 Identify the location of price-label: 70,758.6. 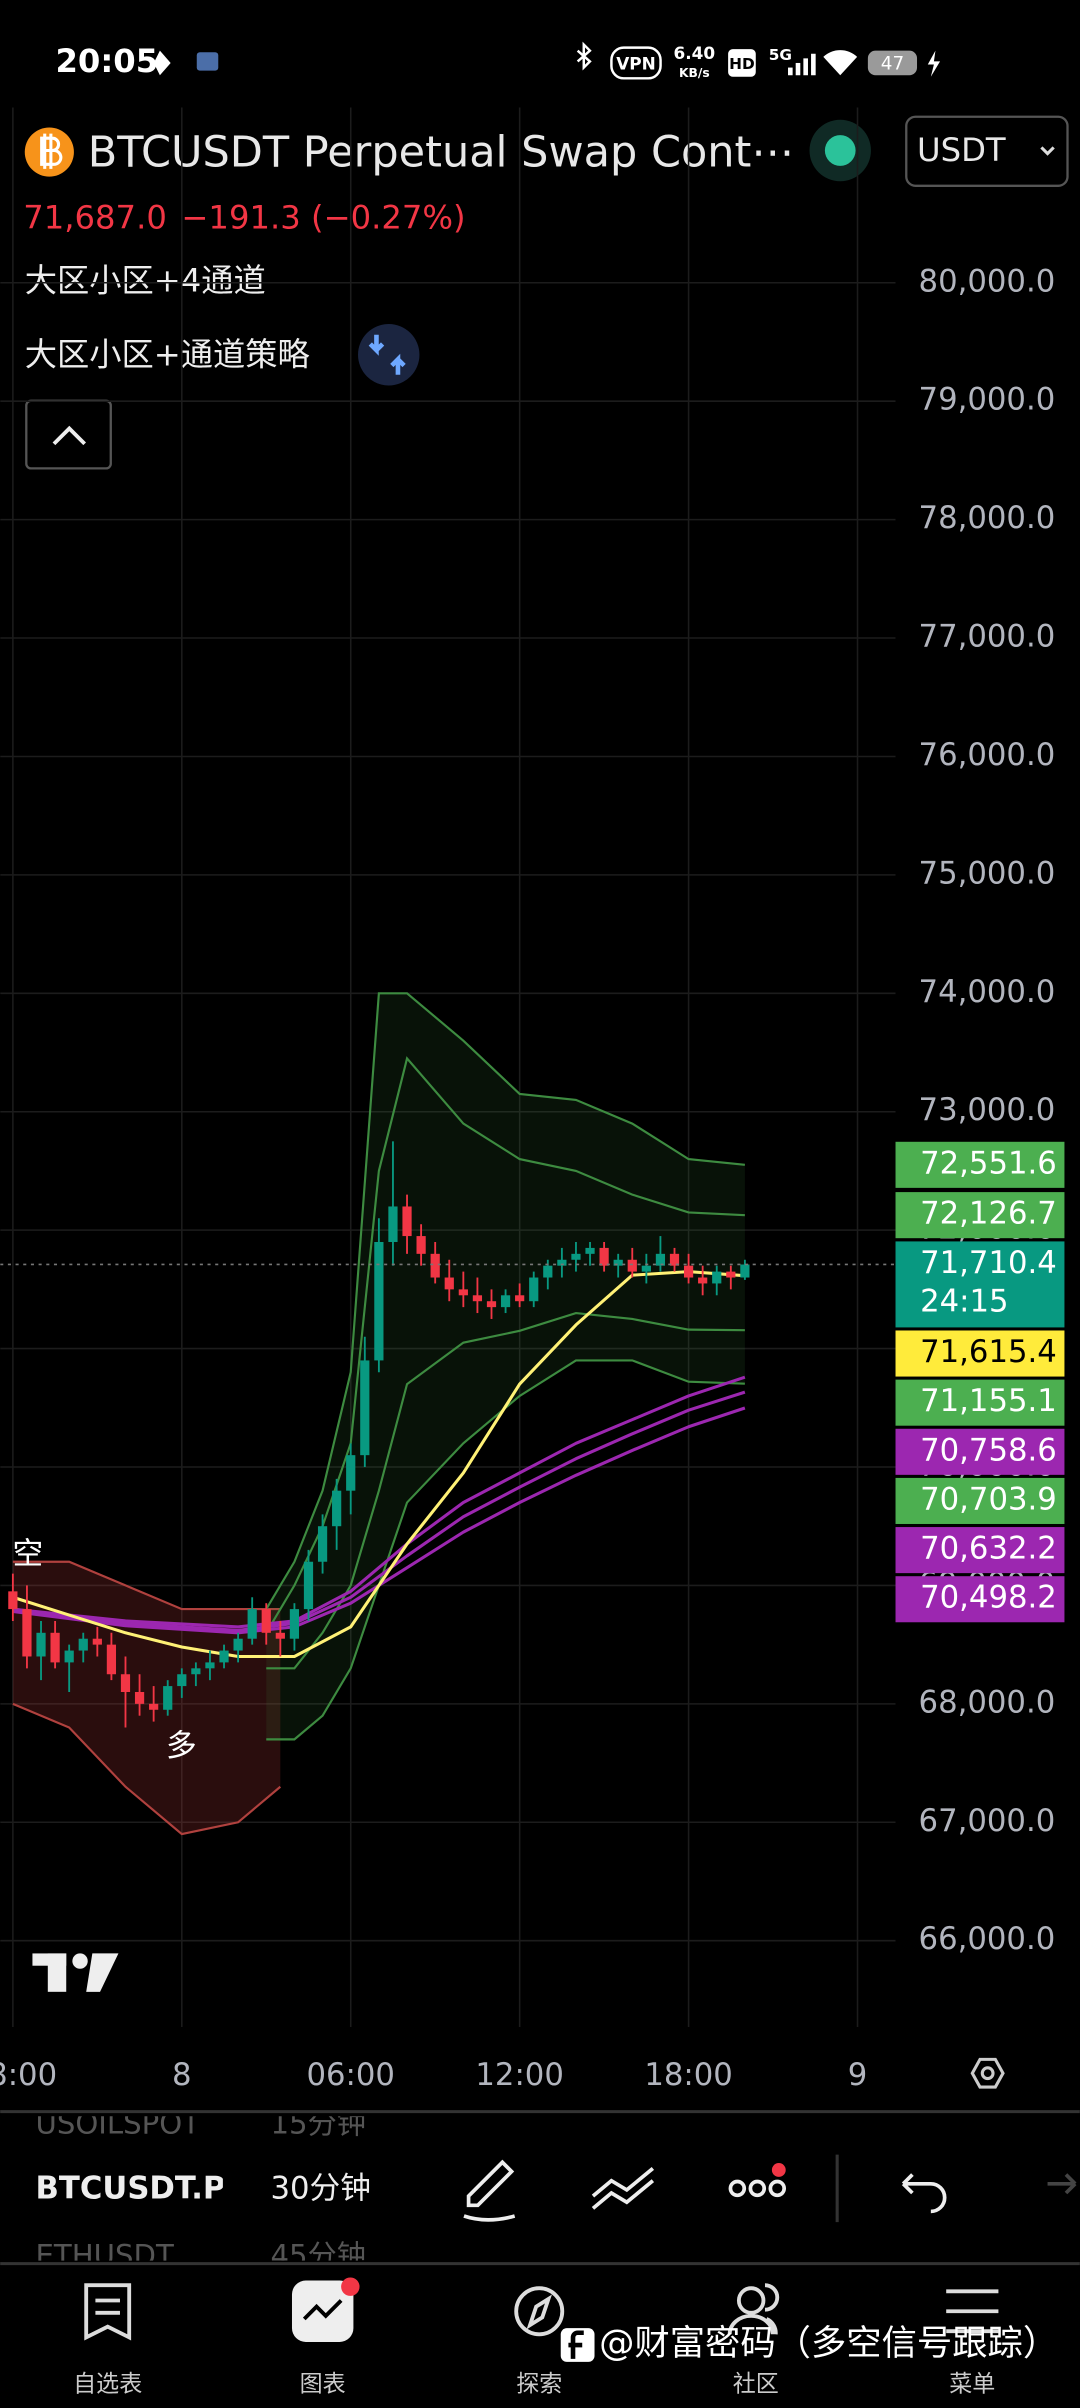
(988, 1450).